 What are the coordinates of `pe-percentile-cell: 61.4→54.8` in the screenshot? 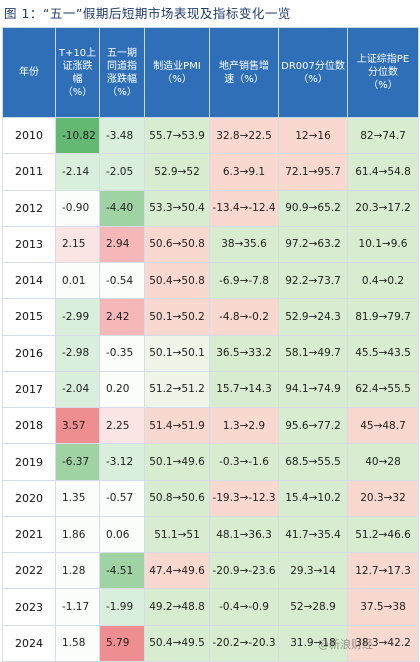 It's located at (383, 172).